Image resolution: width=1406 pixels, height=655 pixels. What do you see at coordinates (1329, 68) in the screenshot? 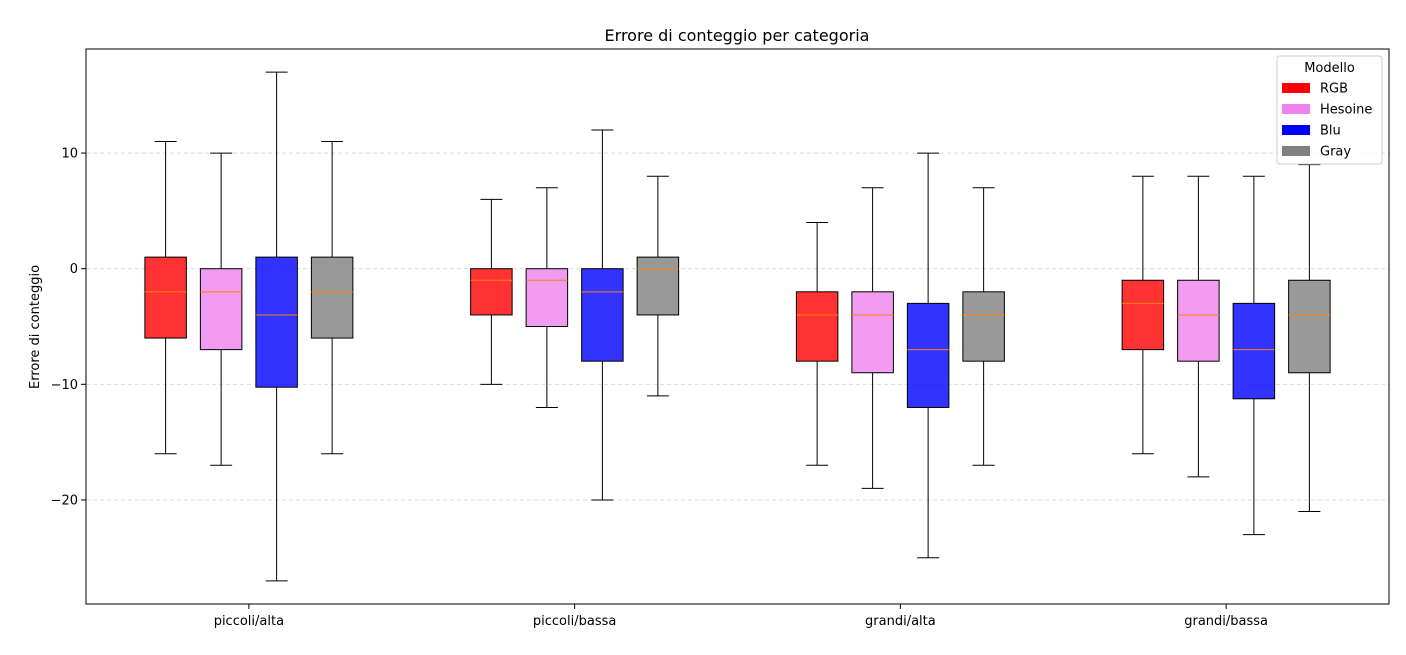
I see `legend-title: Modello` at bounding box center [1329, 68].